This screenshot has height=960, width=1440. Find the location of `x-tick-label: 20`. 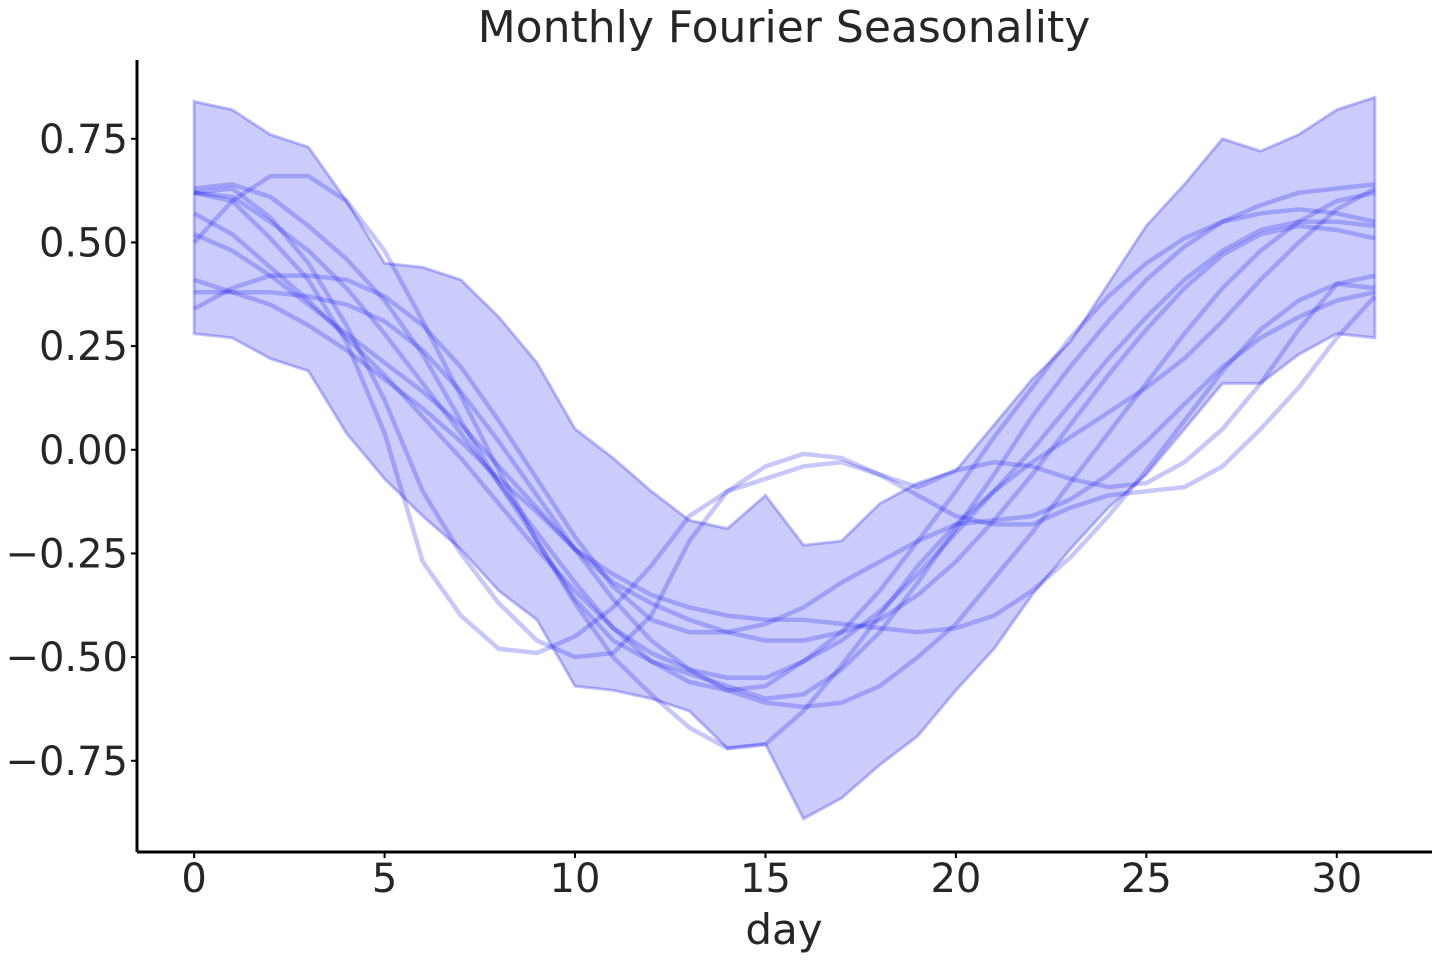

x-tick-label: 20 is located at coordinates (955, 879).